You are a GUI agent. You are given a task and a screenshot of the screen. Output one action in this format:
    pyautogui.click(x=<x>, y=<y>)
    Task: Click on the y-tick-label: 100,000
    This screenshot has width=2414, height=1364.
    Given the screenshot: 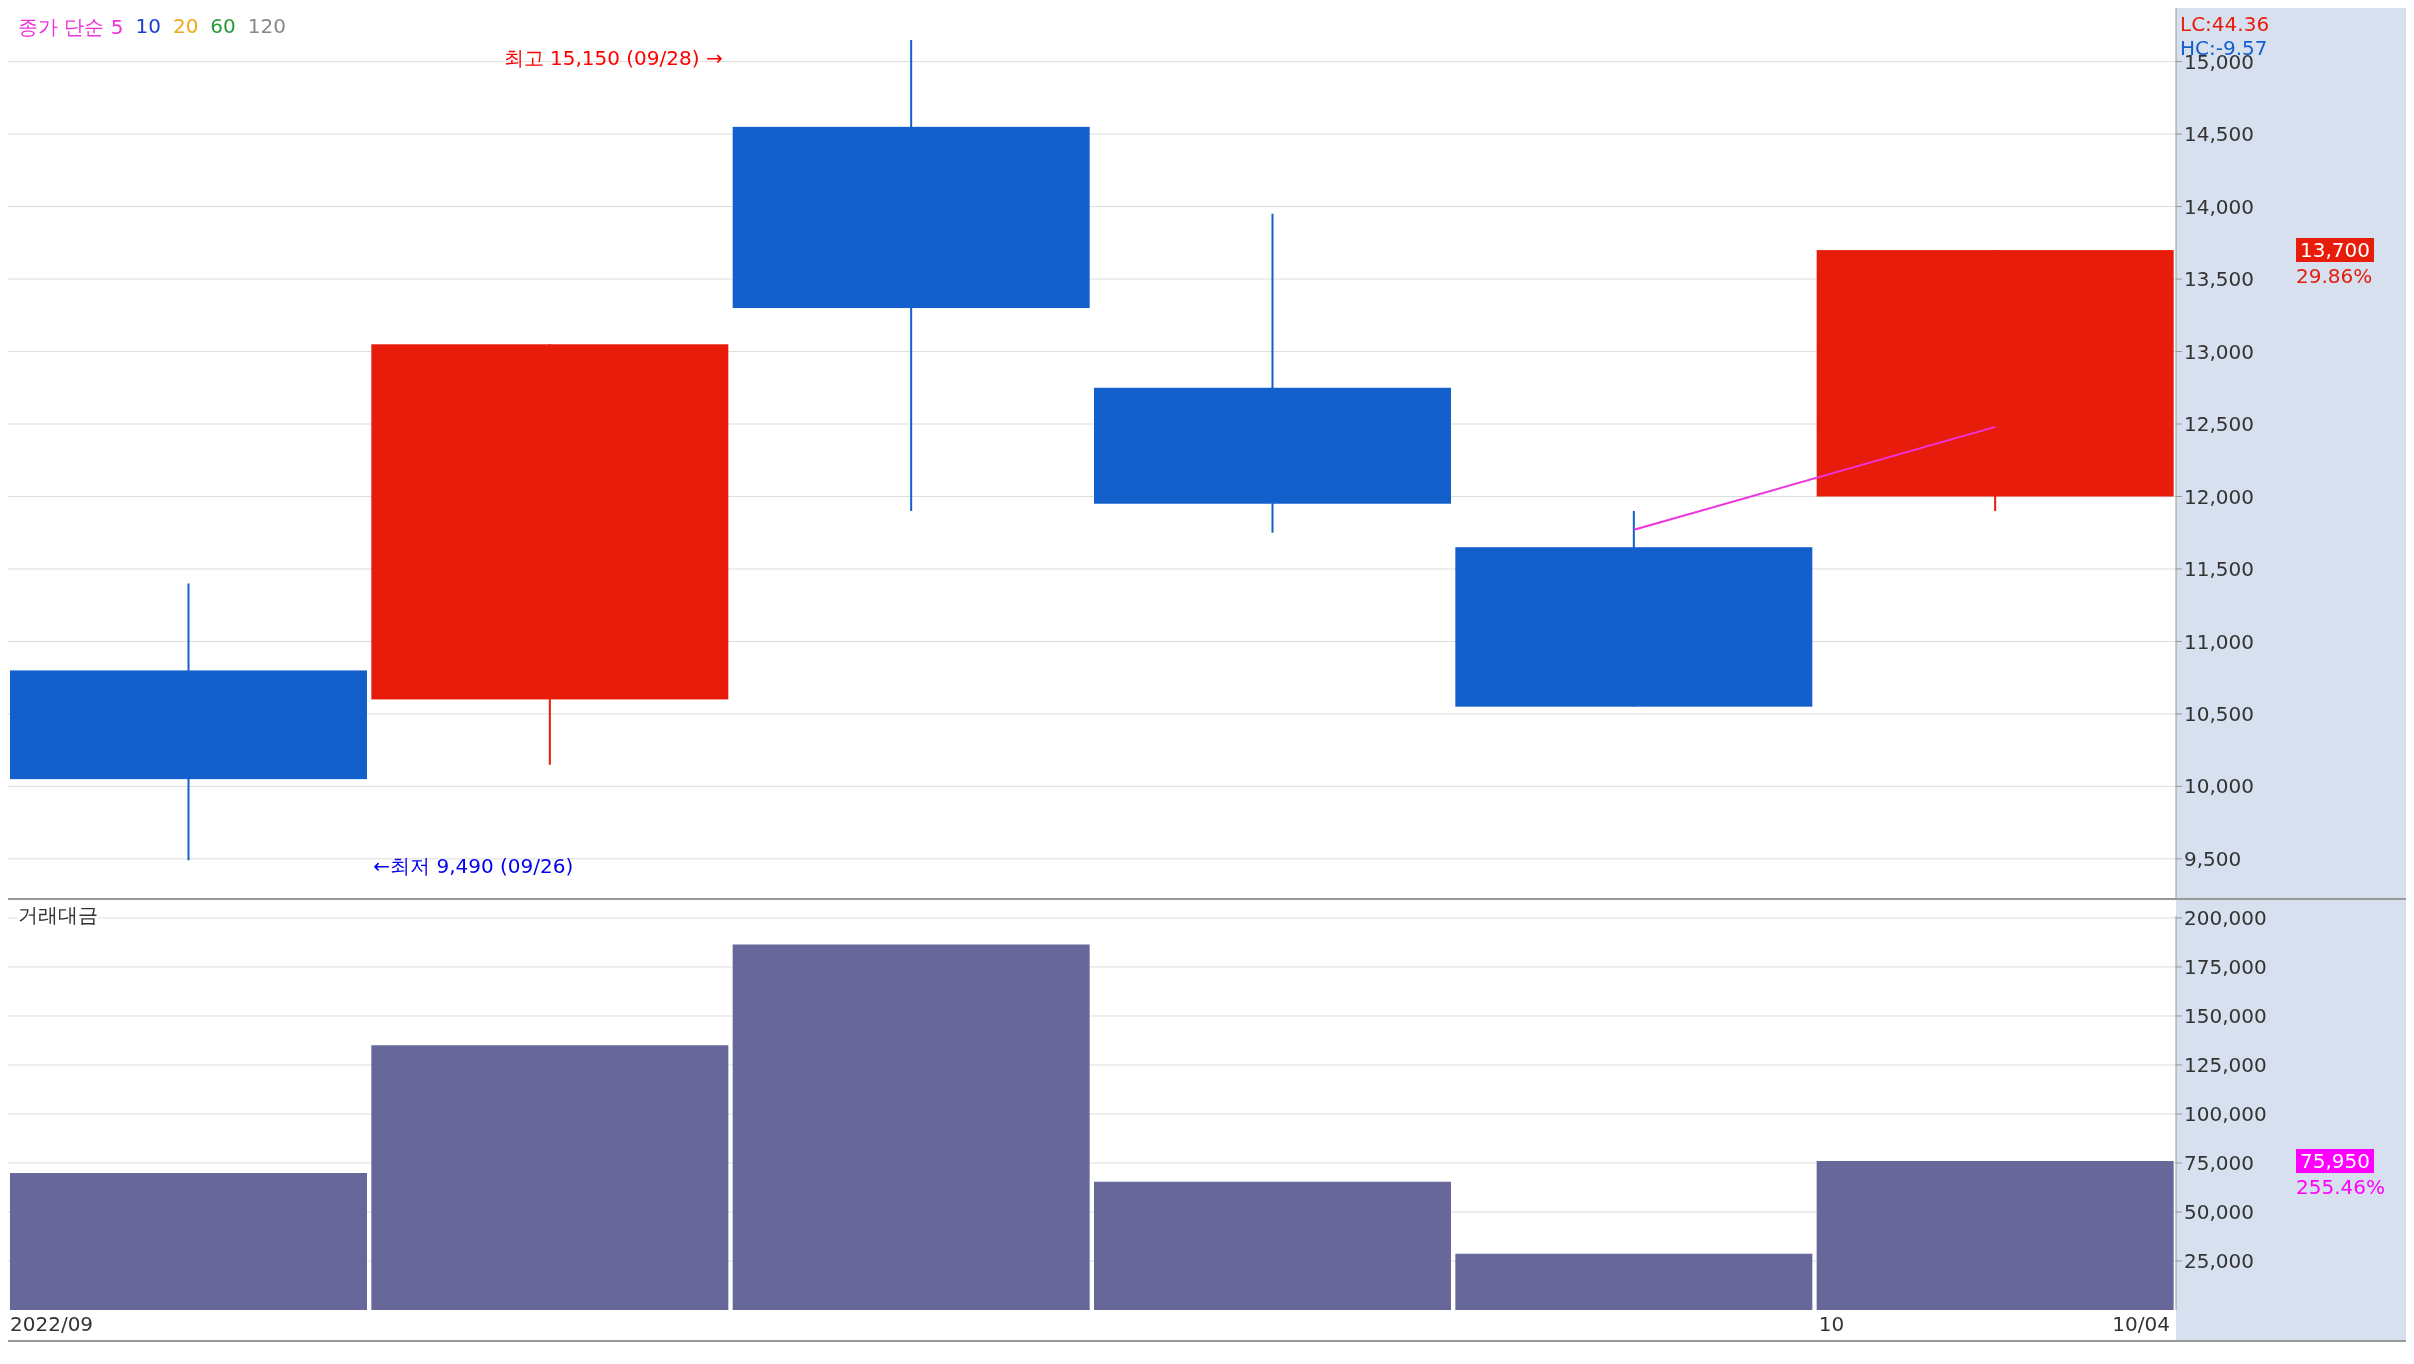 What is the action you would take?
    pyautogui.click(x=2225, y=1114)
    